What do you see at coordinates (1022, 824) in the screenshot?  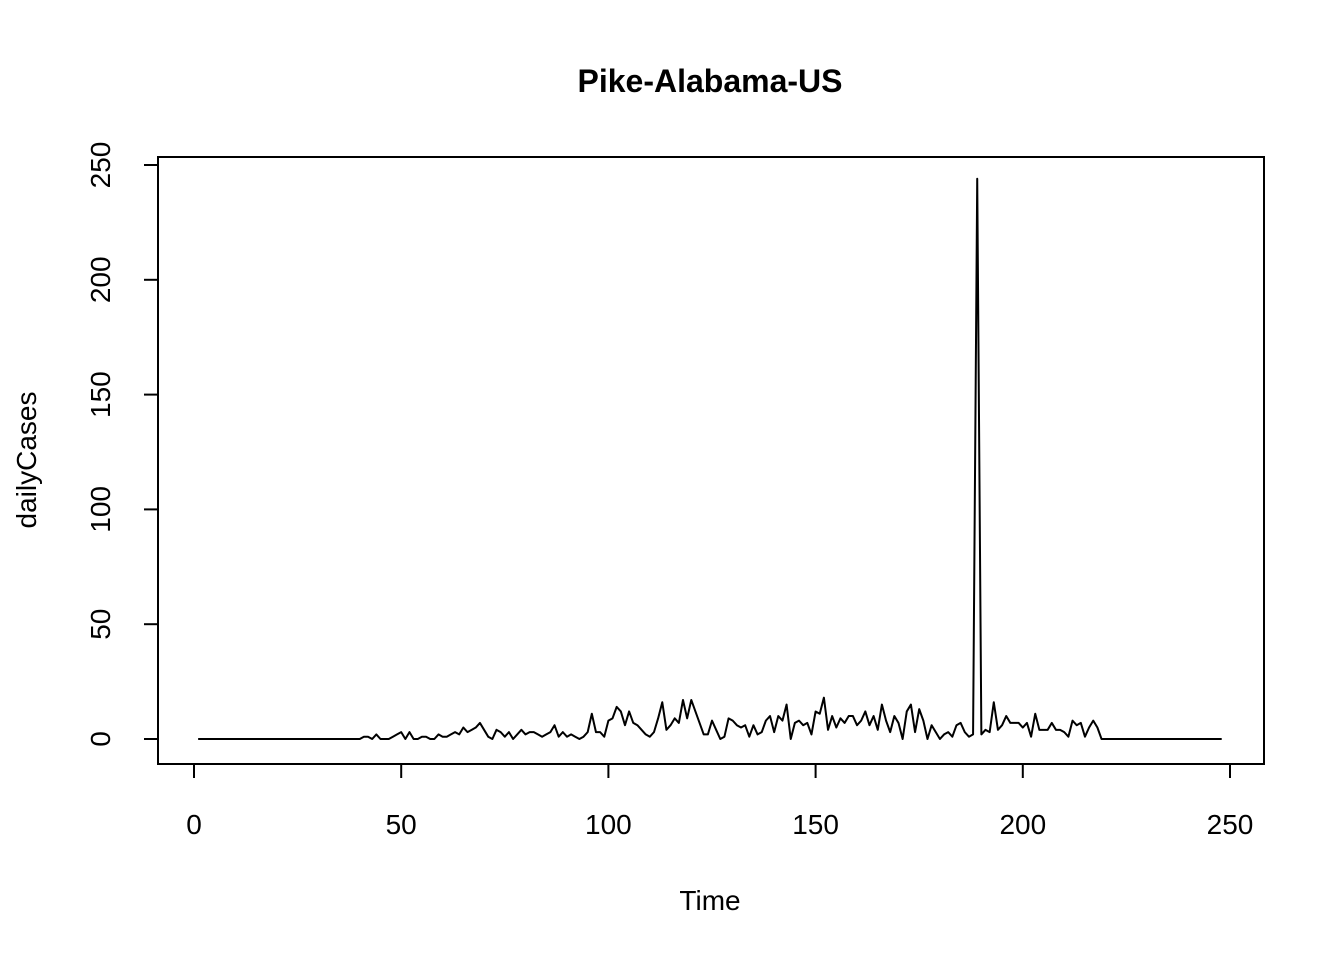 I see `x-tick-label: 200` at bounding box center [1022, 824].